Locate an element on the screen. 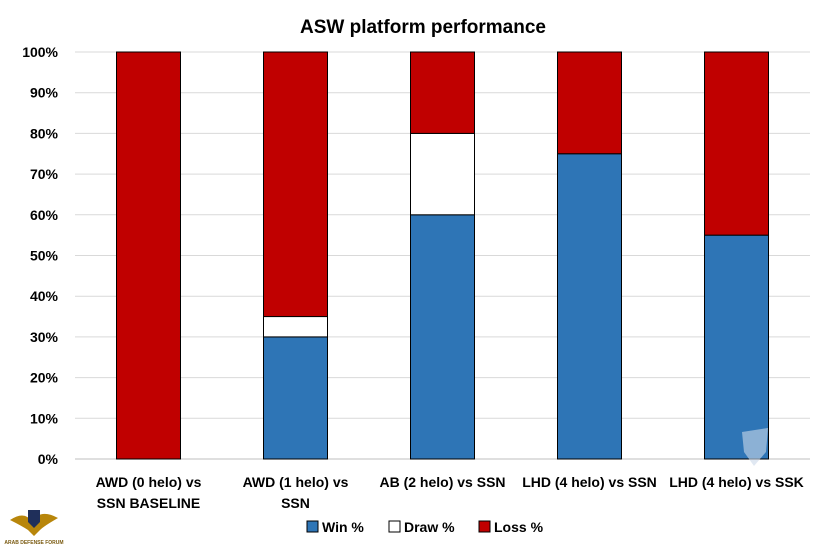 The width and height of the screenshot is (836, 555). logo-icon: ARAB DEFENSE FORUM is located at coordinates (34, 528).